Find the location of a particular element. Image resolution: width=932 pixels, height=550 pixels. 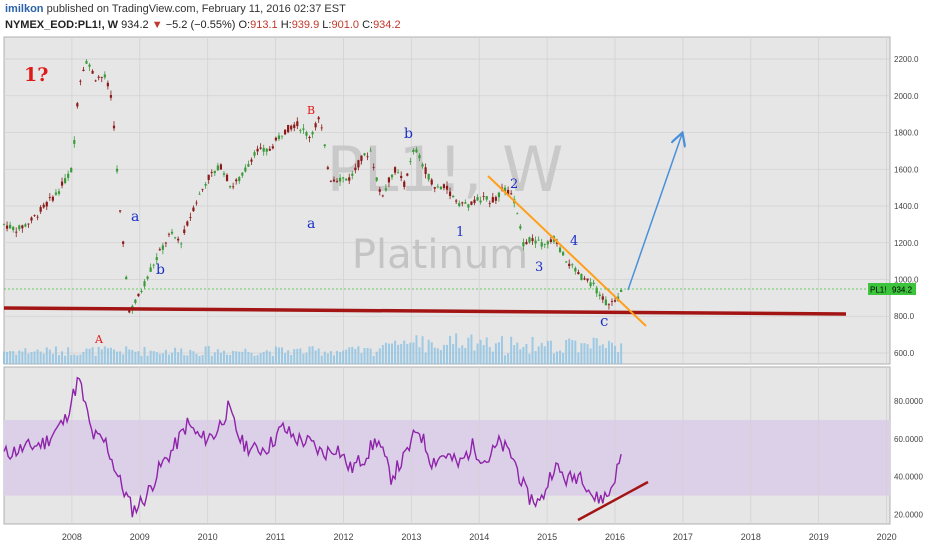

time-tick-label: 2013 is located at coordinates (411, 537).